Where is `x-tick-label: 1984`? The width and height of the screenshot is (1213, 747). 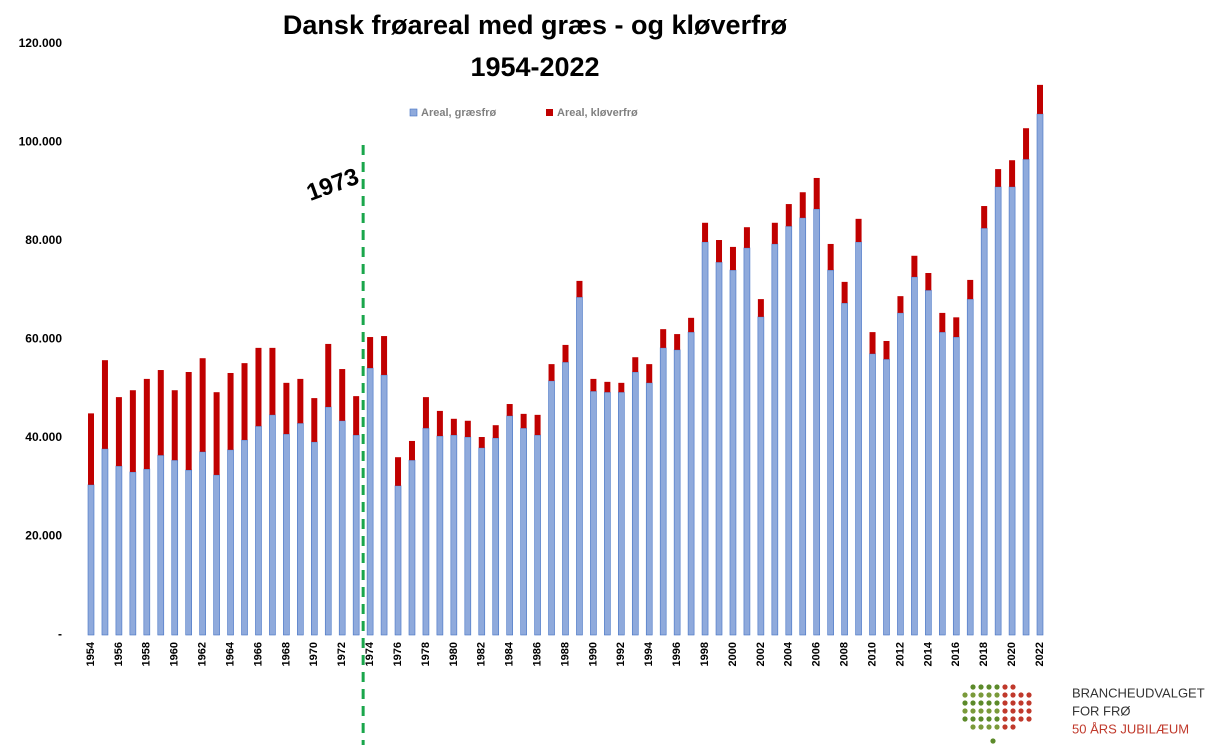 x-tick-label: 1984 is located at coordinates (510, 653).